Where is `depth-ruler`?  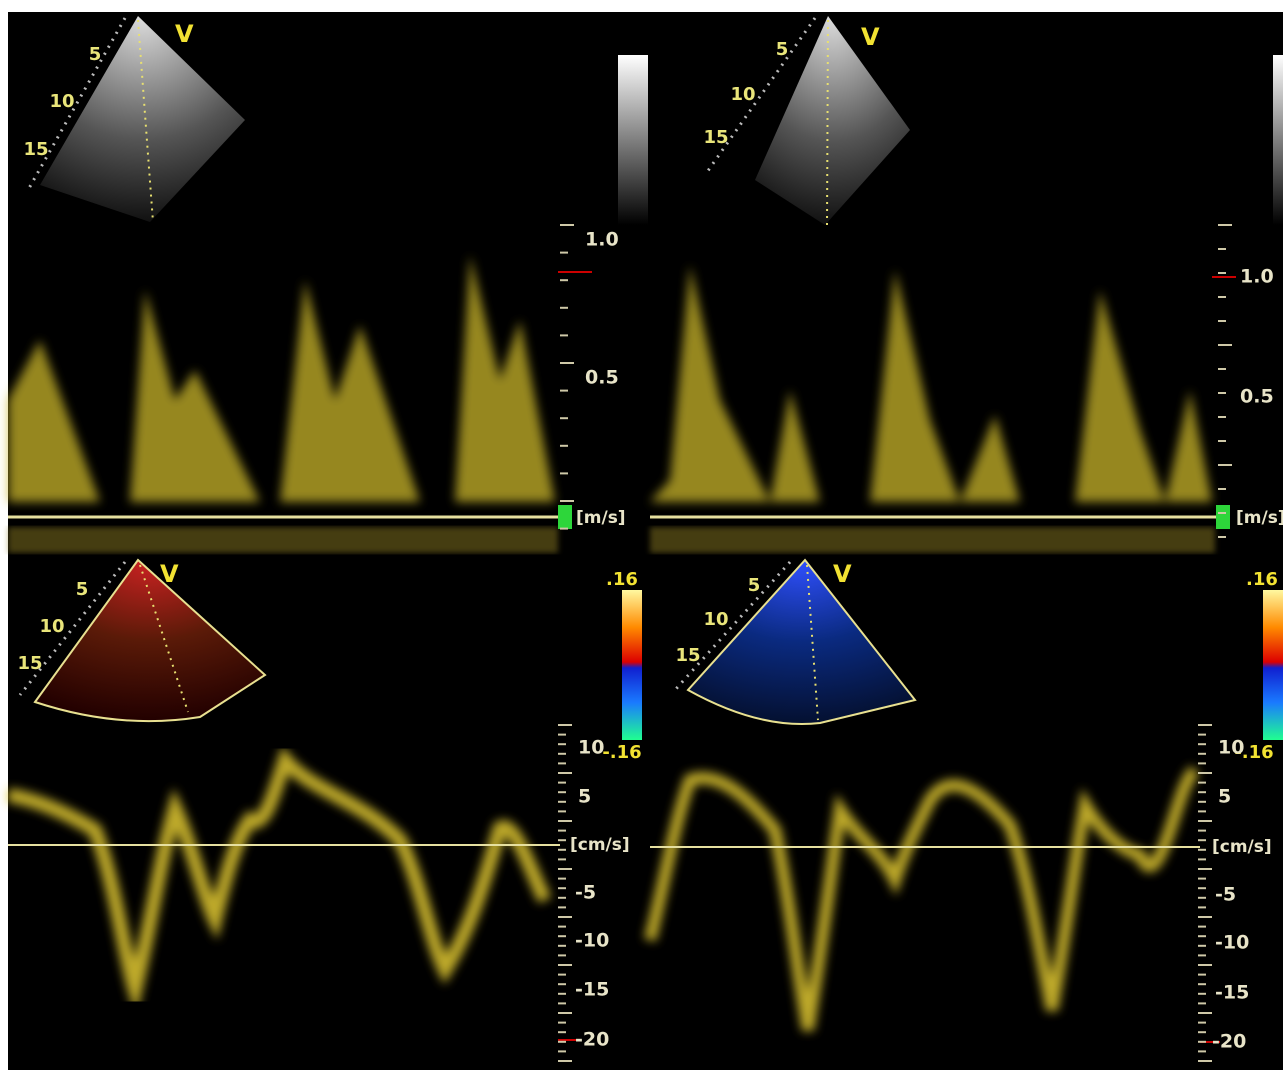 depth-ruler is located at coordinates (76, 104).